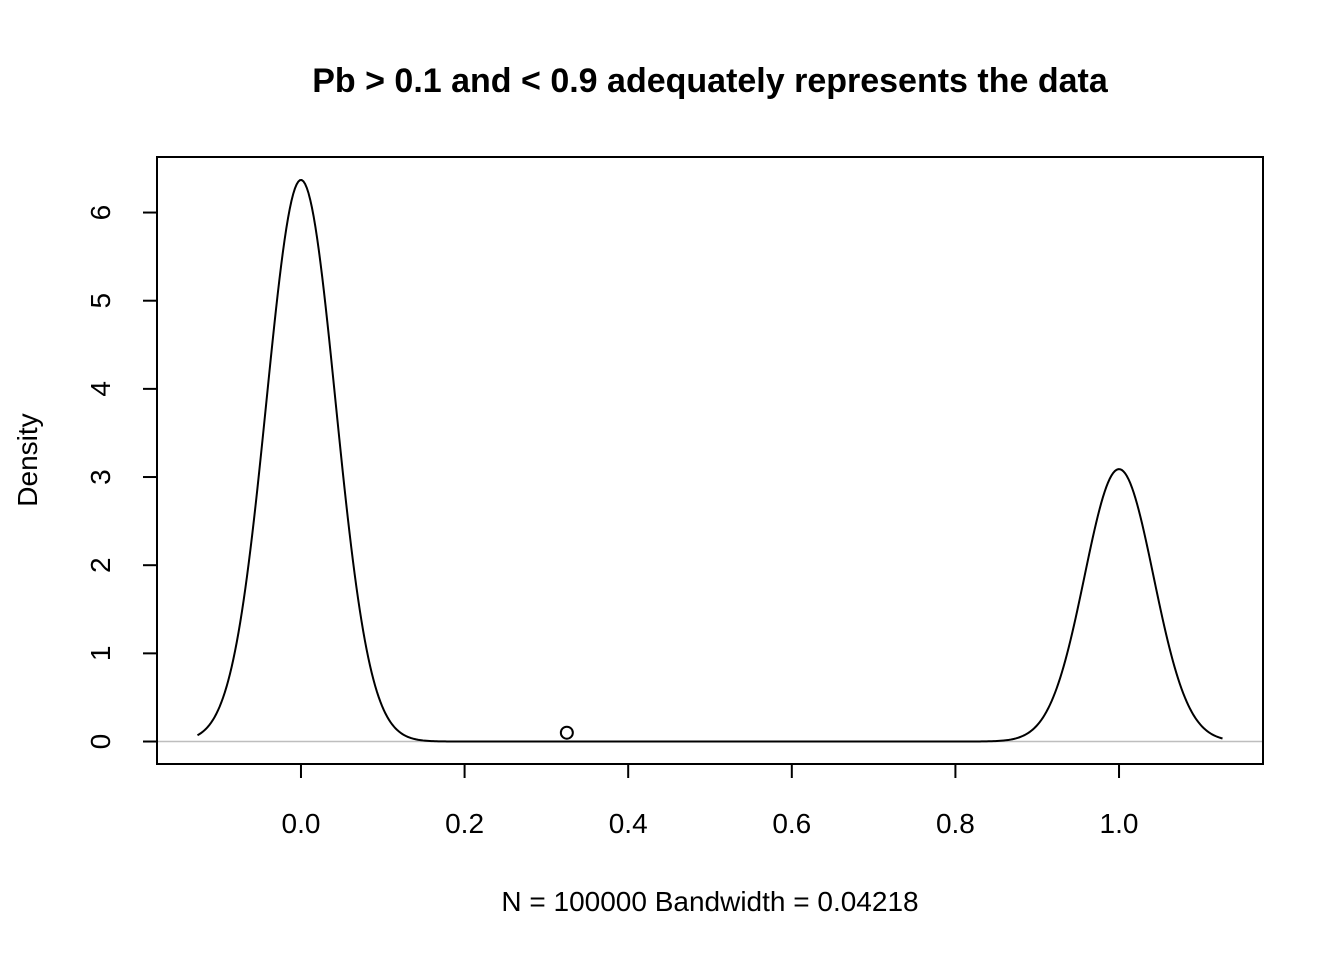 Image resolution: width=1344 pixels, height=960 pixels. I want to click on x-tick-label: 0.6, so click(791, 823).